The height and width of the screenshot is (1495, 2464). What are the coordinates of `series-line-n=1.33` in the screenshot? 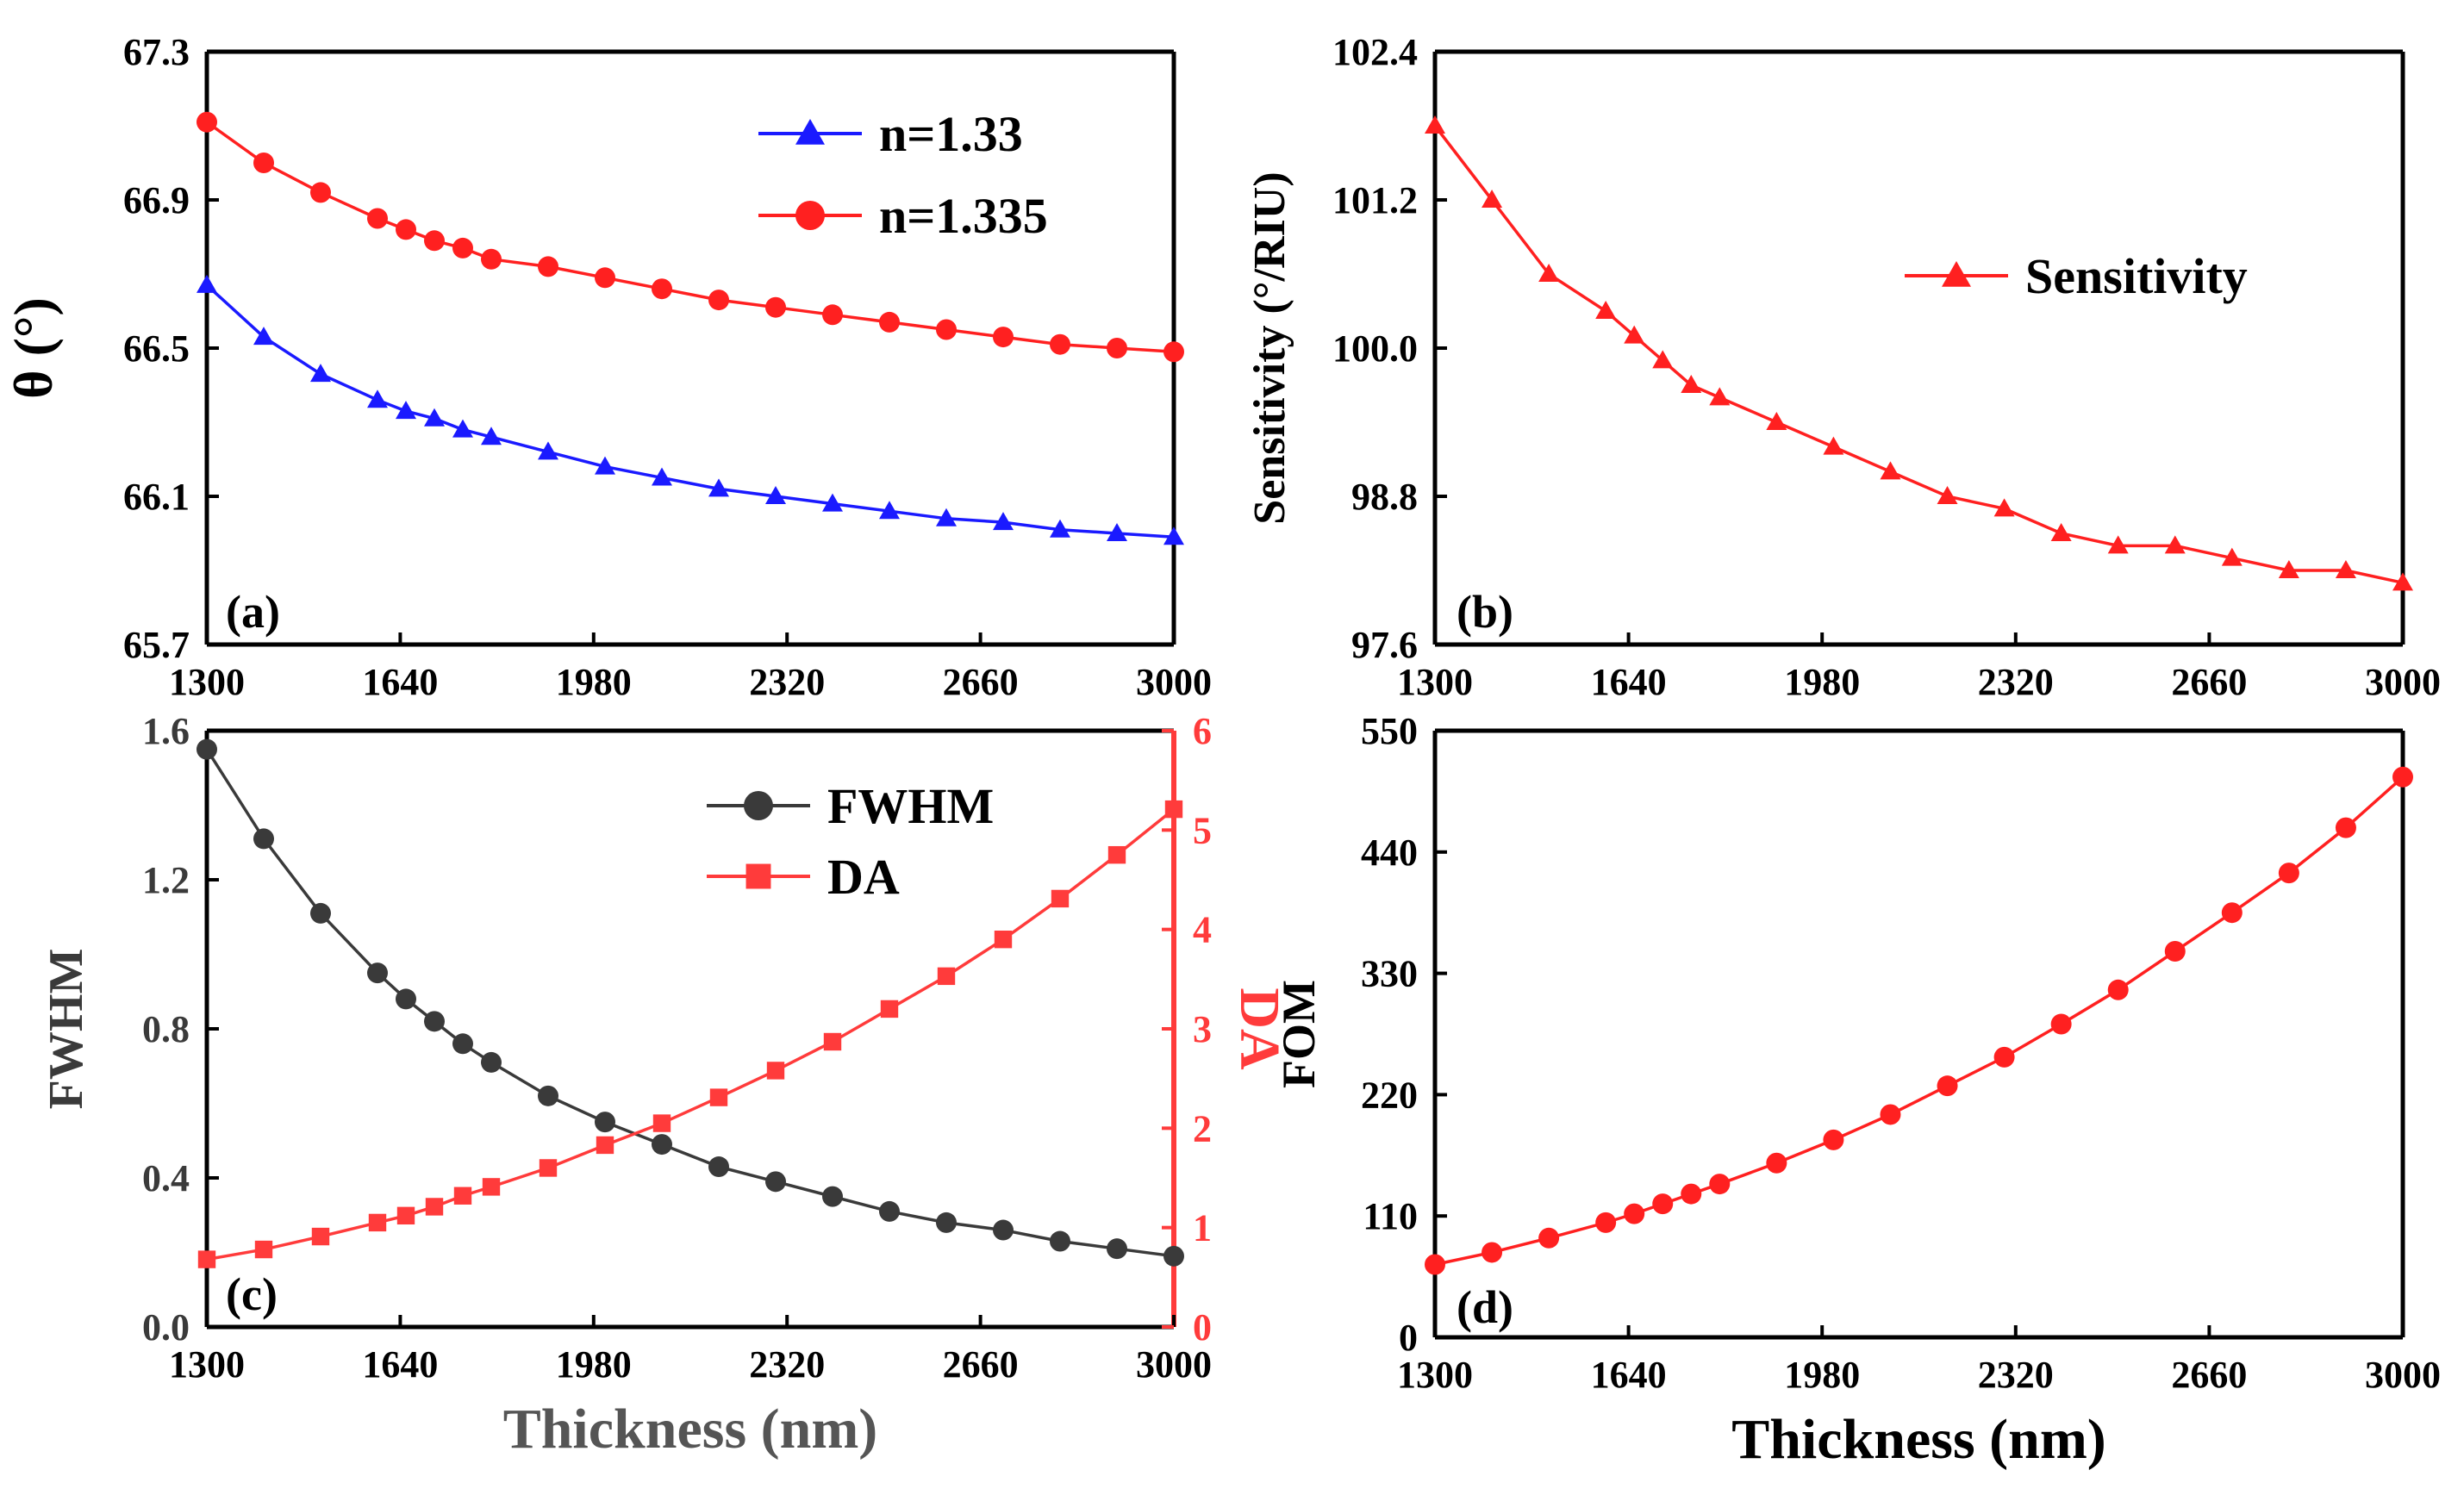 It's located at (690, 411).